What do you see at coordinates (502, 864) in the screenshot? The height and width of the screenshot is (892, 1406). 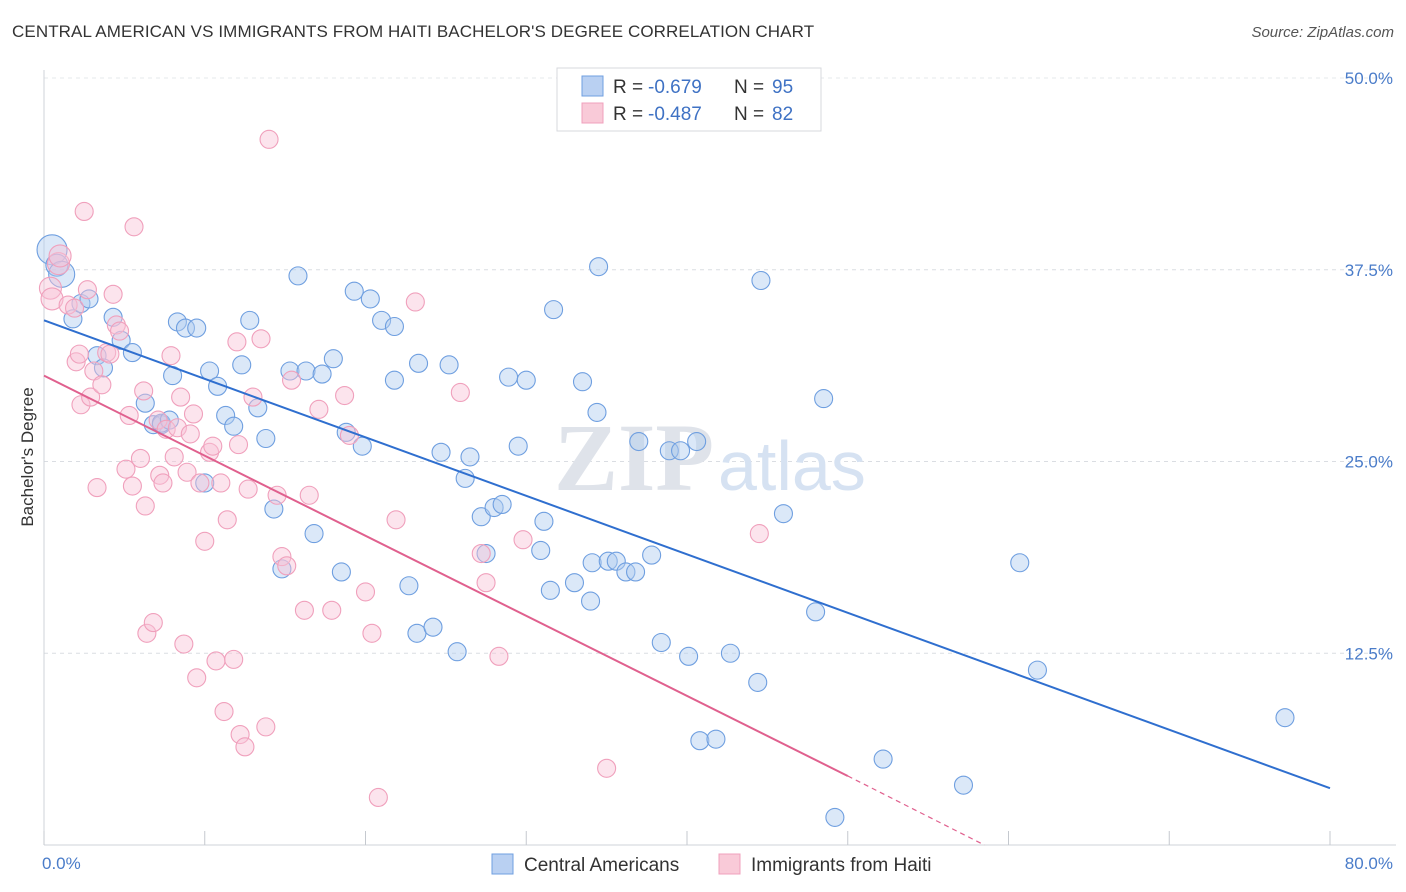 I see `bottom-legend-swatch-central-americans` at bounding box center [502, 864].